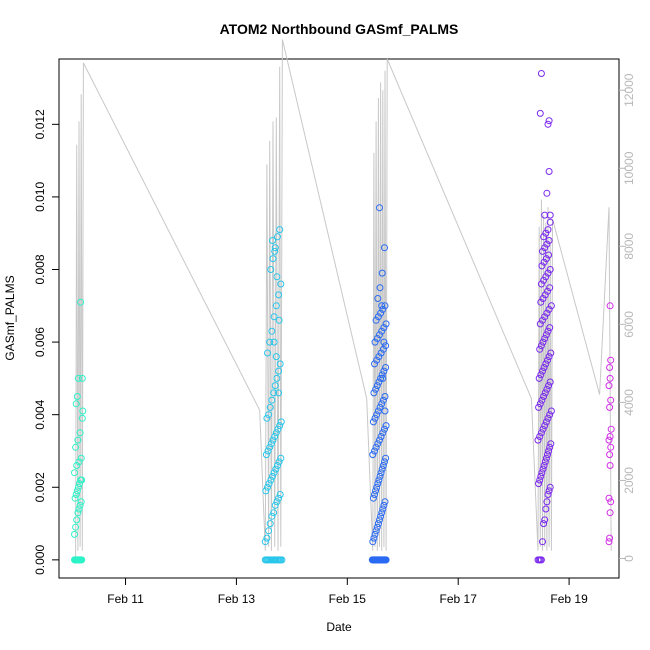 This screenshot has height=650, width=650. I want to click on y-tick-label: 0.006, so click(40, 342).